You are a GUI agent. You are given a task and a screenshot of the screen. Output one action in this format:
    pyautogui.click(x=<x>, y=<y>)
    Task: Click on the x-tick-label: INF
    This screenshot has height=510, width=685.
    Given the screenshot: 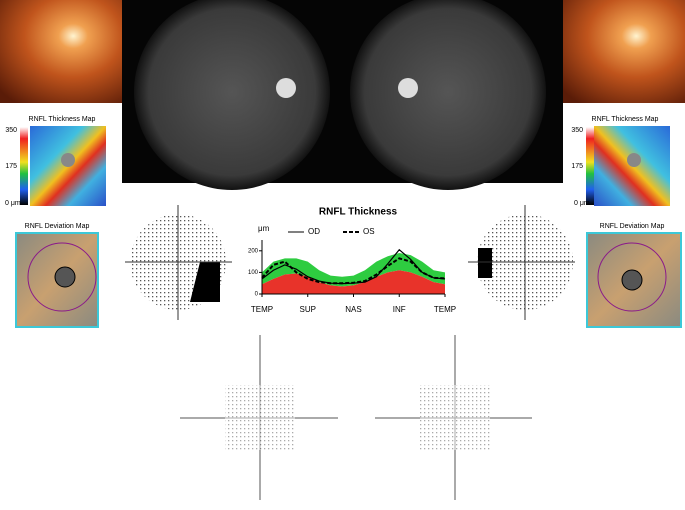 What is the action you would take?
    pyautogui.click(x=399, y=309)
    